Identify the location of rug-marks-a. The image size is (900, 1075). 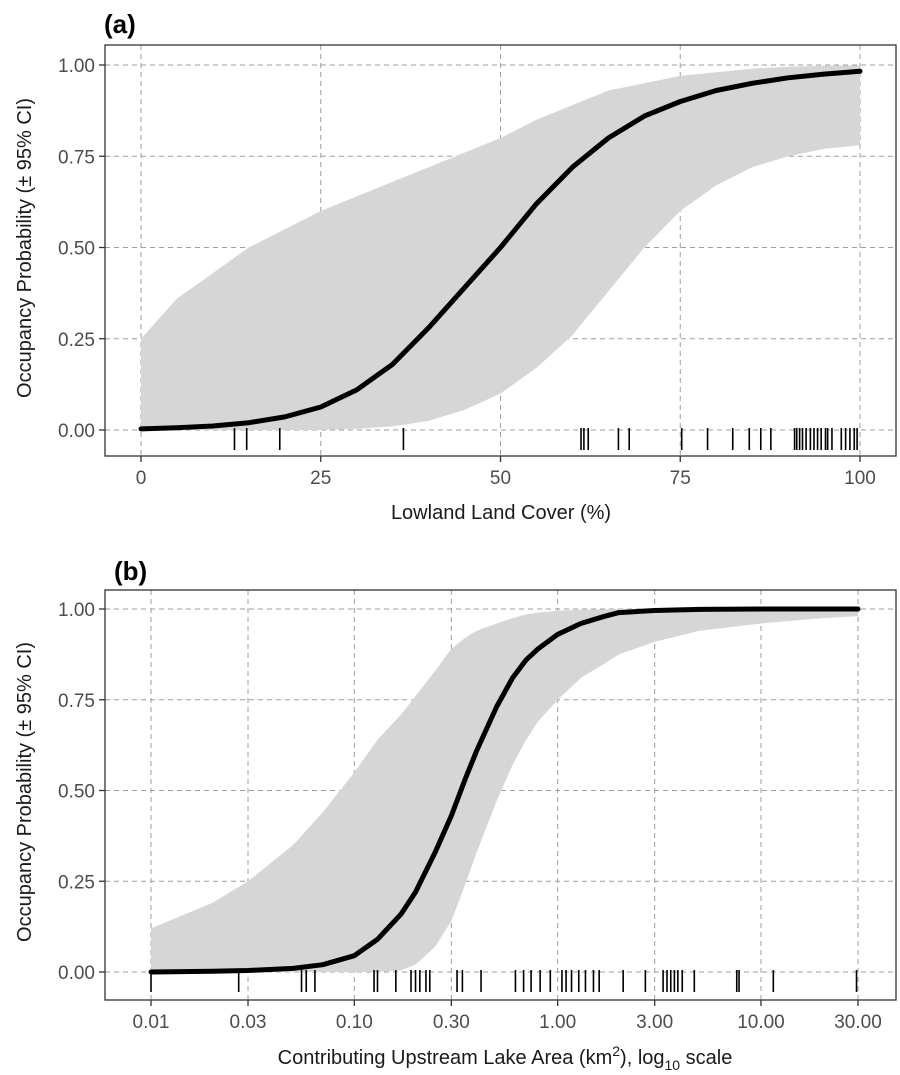
(545, 439).